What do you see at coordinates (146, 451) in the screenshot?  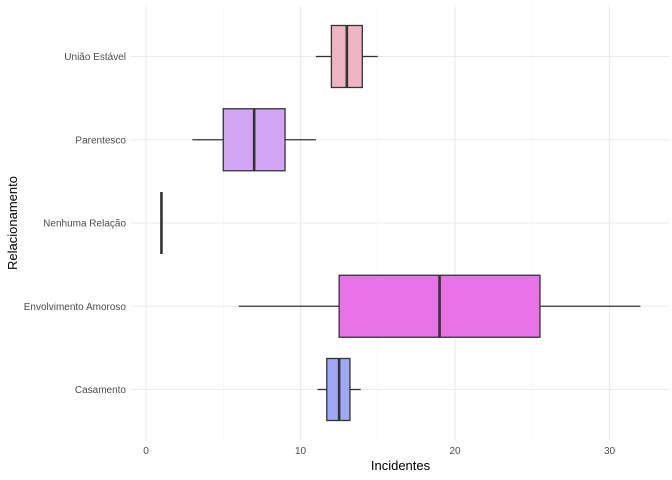 I see `x-tick-label: 0` at bounding box center [146, 451].